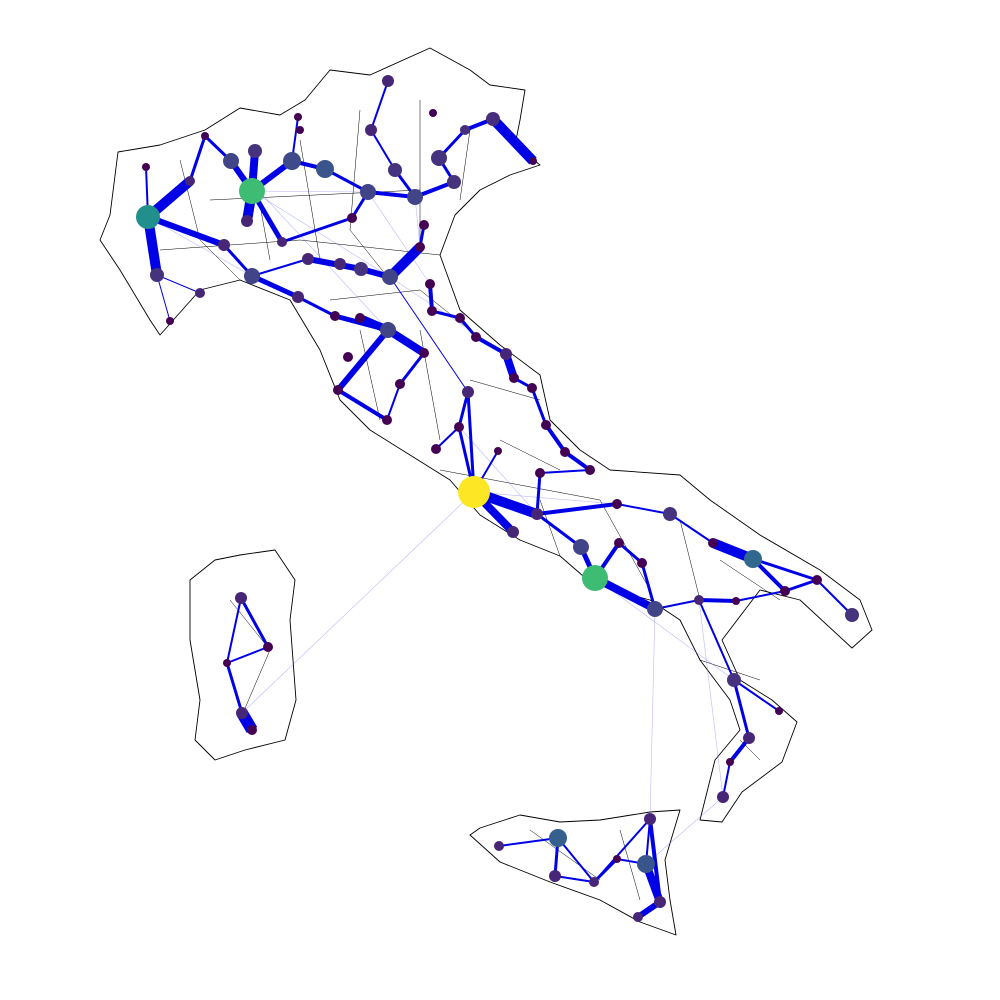  I want to click on sardinia, so click(243, 655).